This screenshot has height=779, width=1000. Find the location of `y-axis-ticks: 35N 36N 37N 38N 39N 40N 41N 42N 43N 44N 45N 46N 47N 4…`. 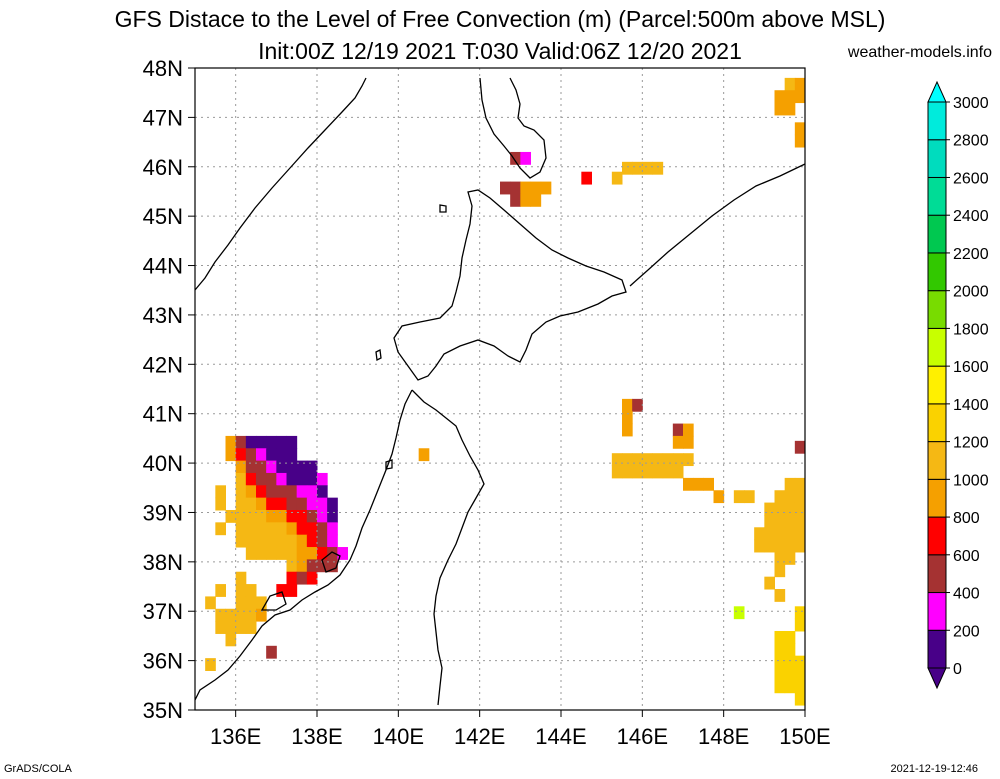

y-axis-ticks: 35N 36N 37N 38N 39N 40N 41N 42N 43N 44N 45N 46N 47N 4… is located at coordinates (169, 389).